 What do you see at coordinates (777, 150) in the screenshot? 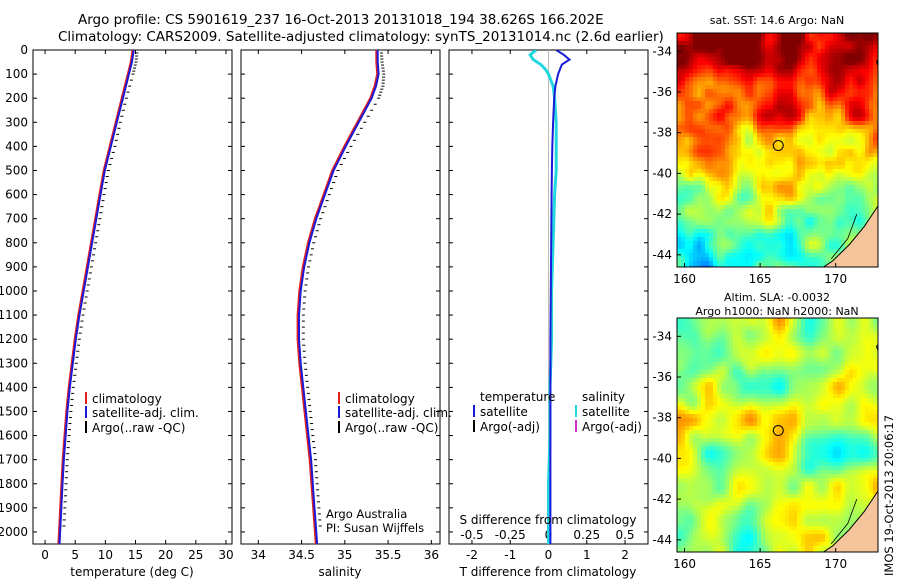
I see `sst-map-cells` at bounding box center [777, 150].